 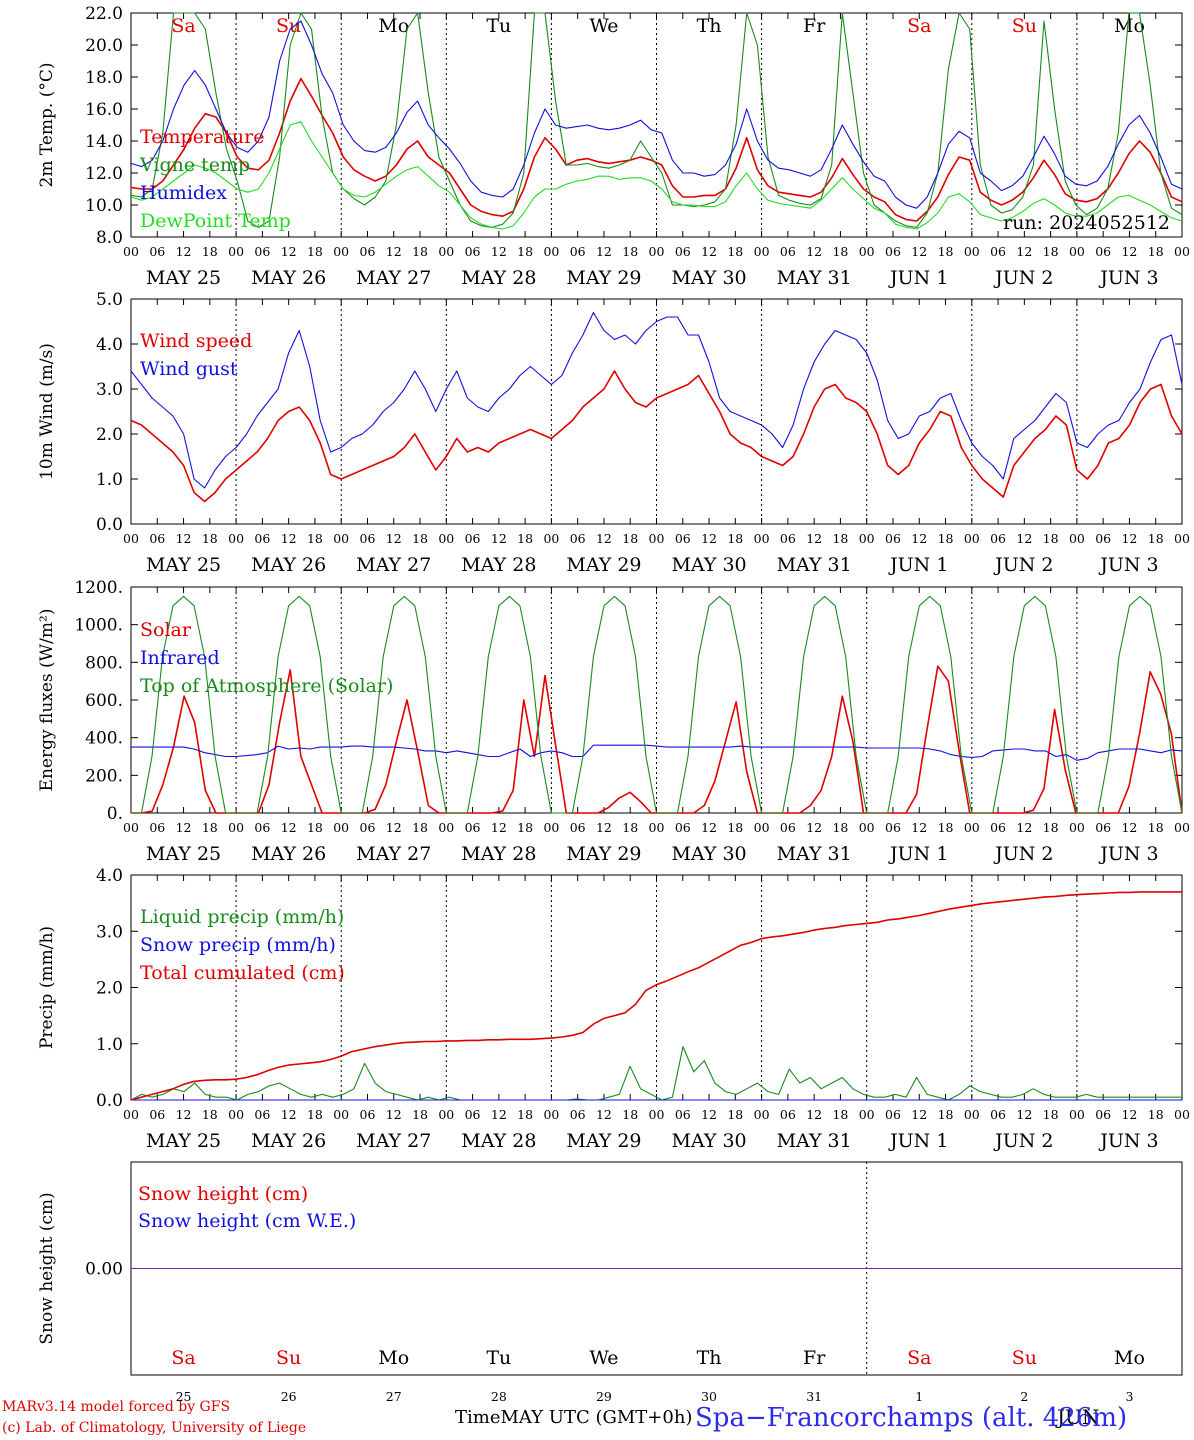 What do you see at coordinates (166, 630) in the screenshot?
I see `legend-entry: Solar` at bounding box center [166, 630].